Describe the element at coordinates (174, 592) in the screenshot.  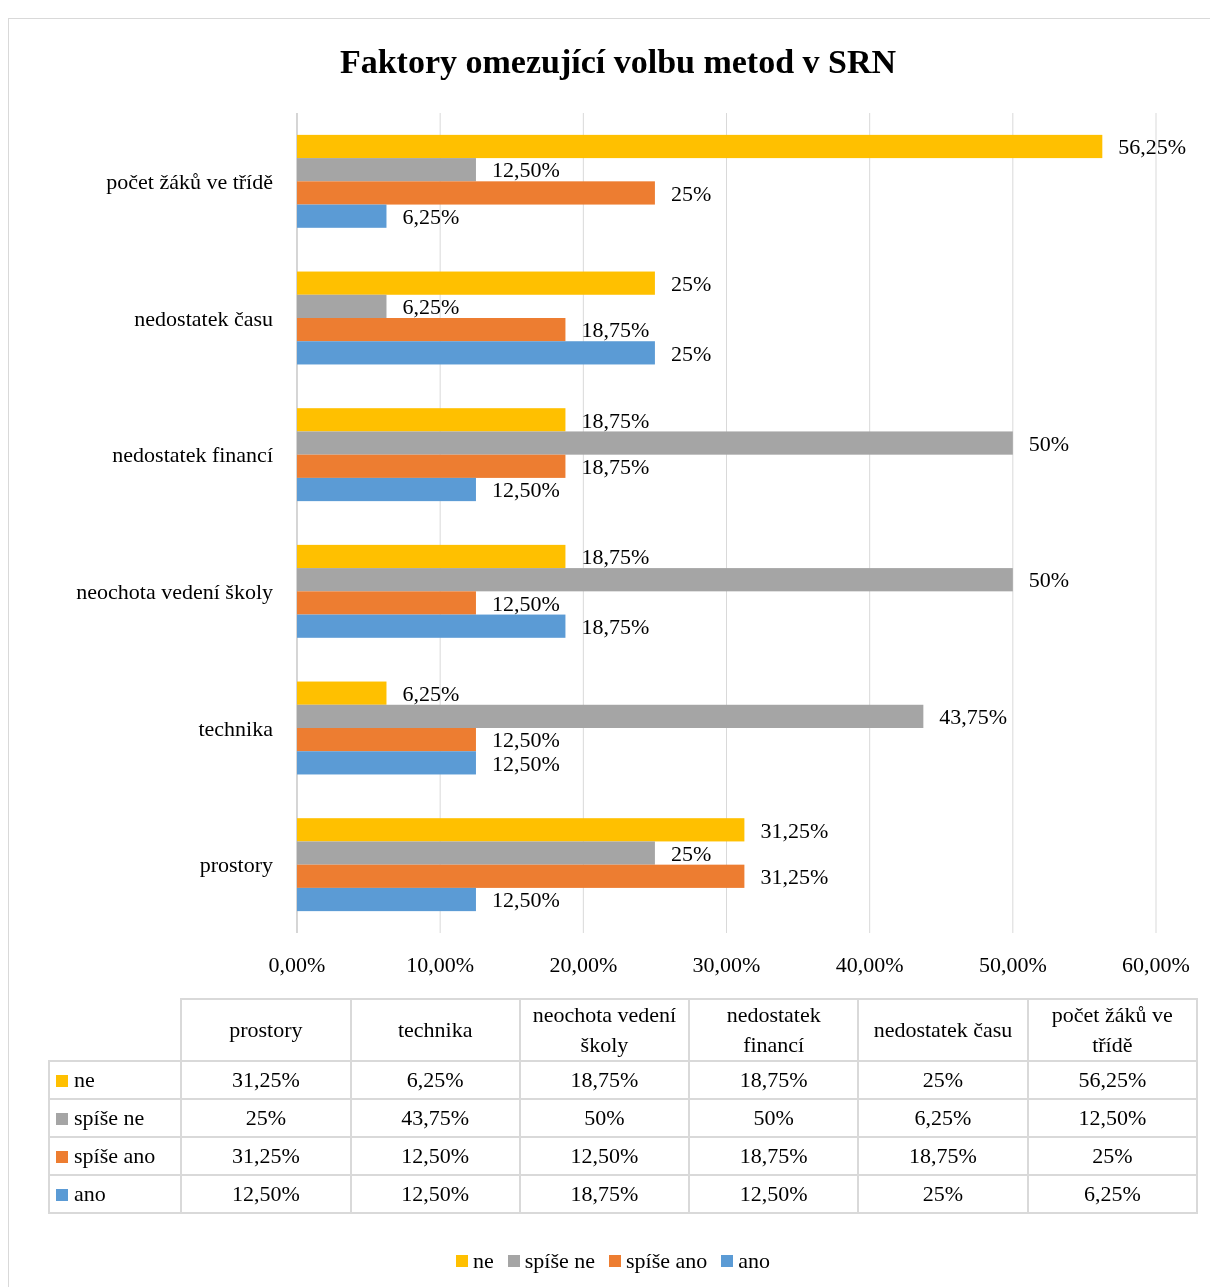
I see `y-tick-label: neochota vedení školy` at that location.